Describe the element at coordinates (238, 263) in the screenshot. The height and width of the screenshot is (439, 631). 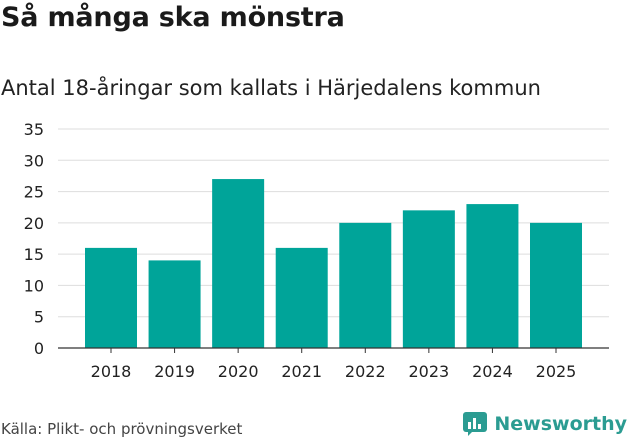
I see `bar-2020` at that location.